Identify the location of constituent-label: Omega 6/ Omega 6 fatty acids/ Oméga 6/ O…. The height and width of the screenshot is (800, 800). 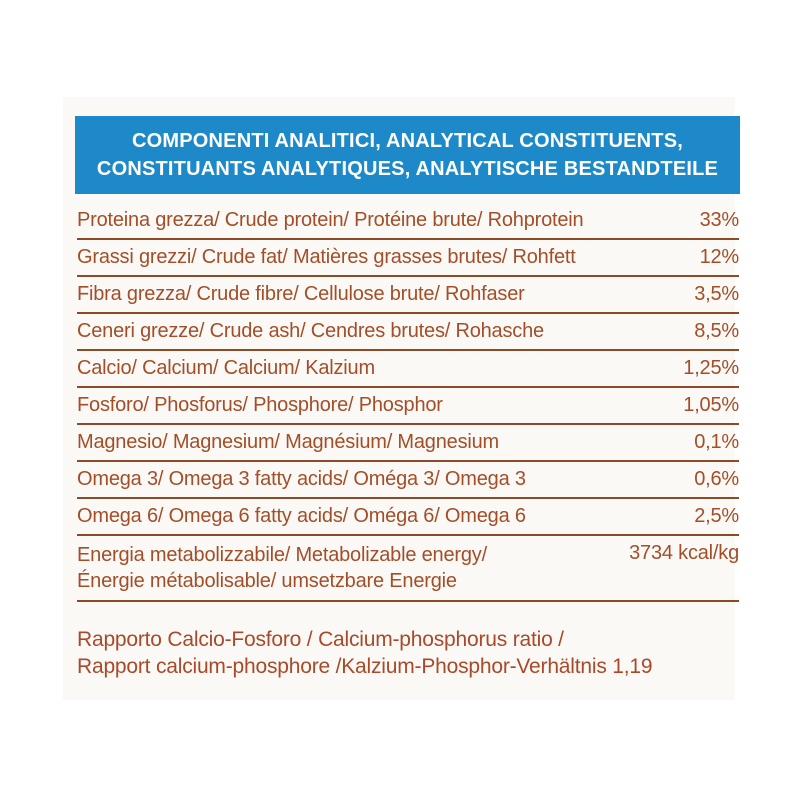
(301, 516).